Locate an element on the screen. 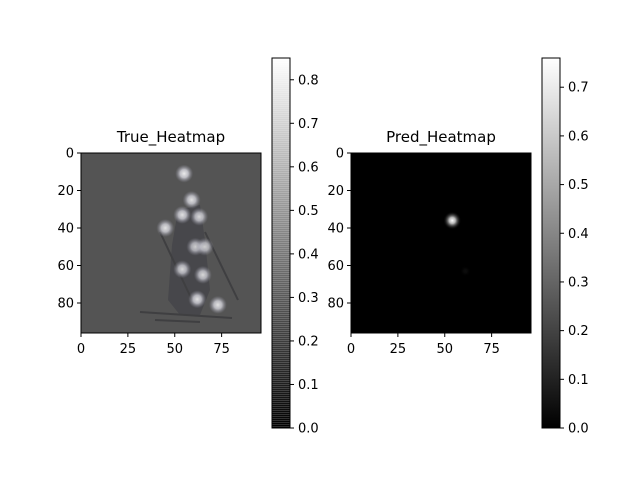 The image size is (640, 480). true-heatmap-image is located at coordinates (171, 243).